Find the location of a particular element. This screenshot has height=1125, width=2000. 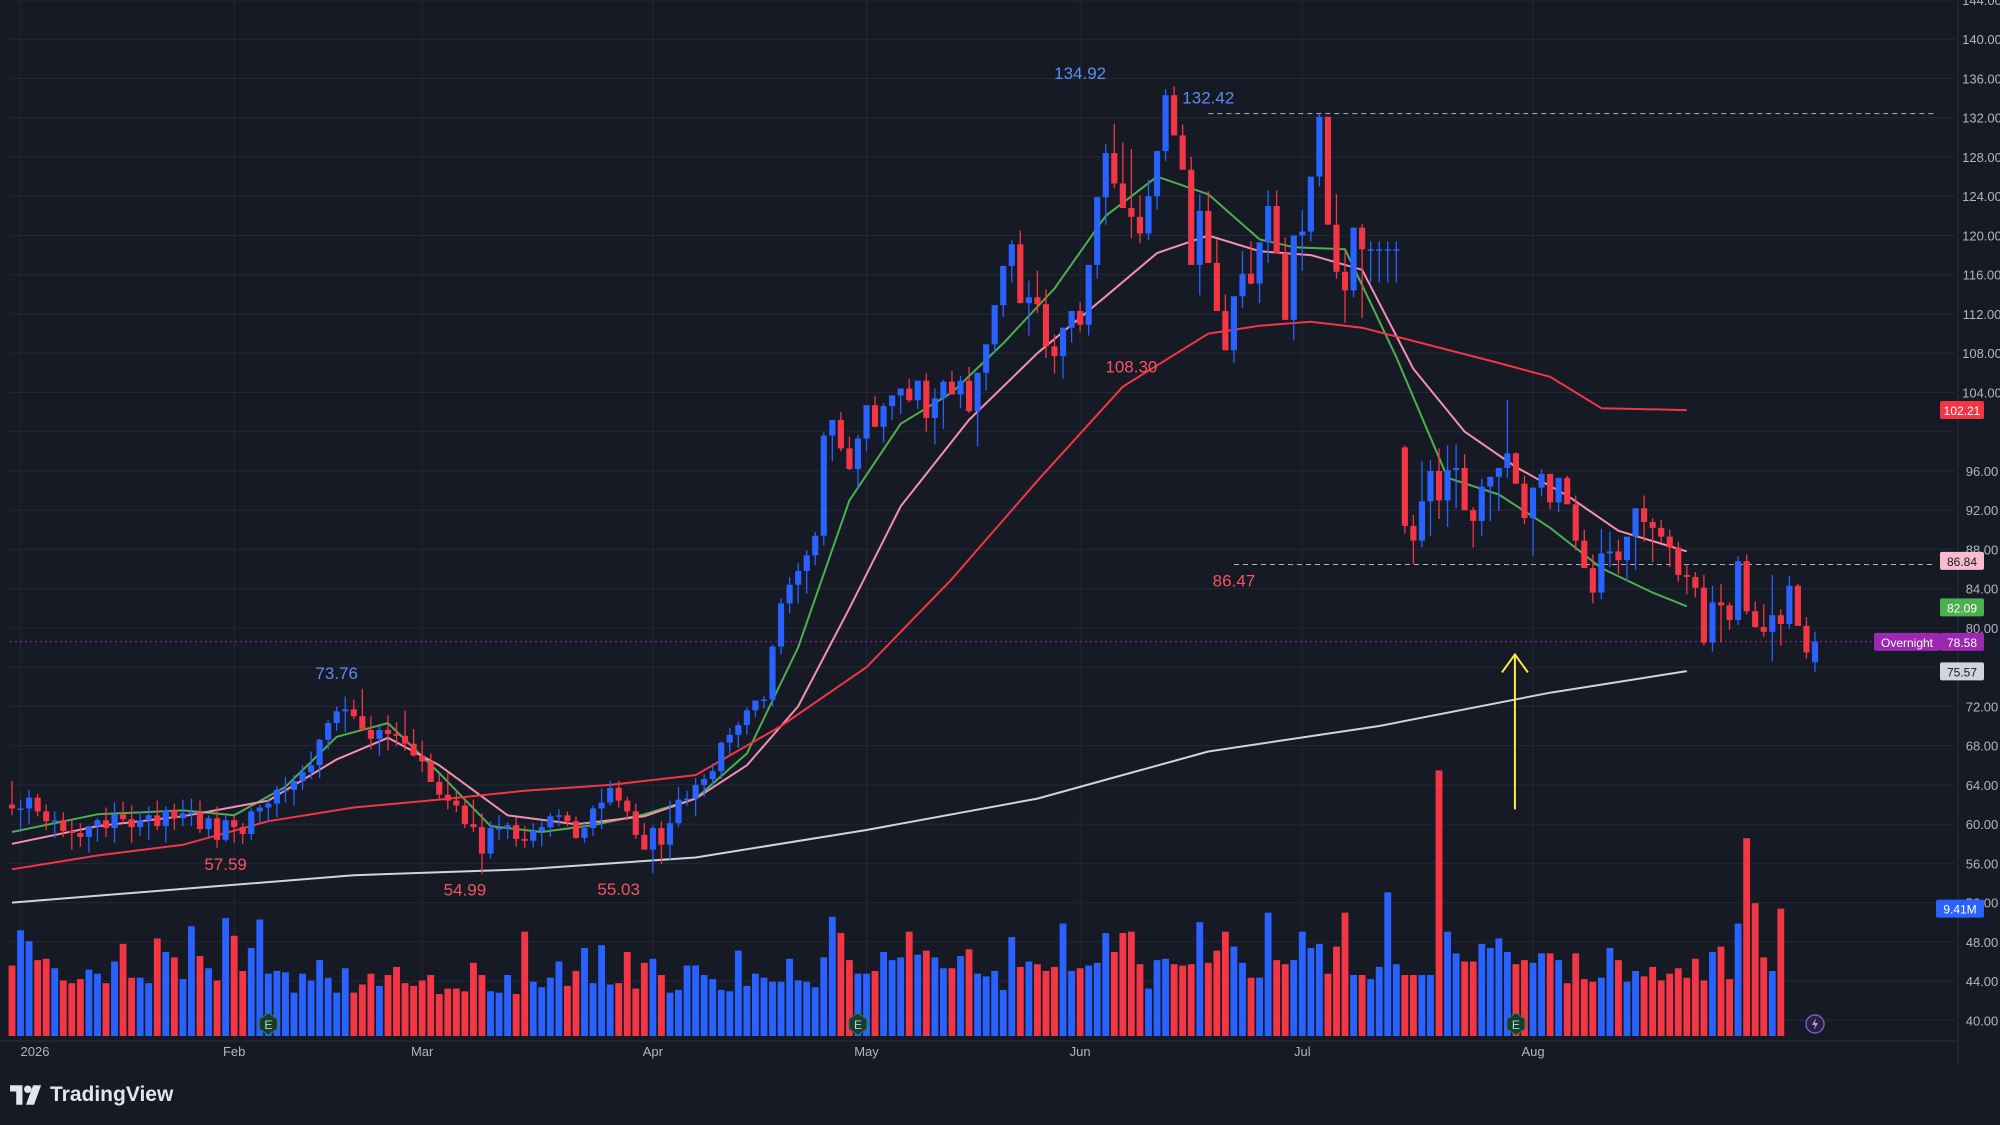

price-badge is located at coordinates (1962, 560).